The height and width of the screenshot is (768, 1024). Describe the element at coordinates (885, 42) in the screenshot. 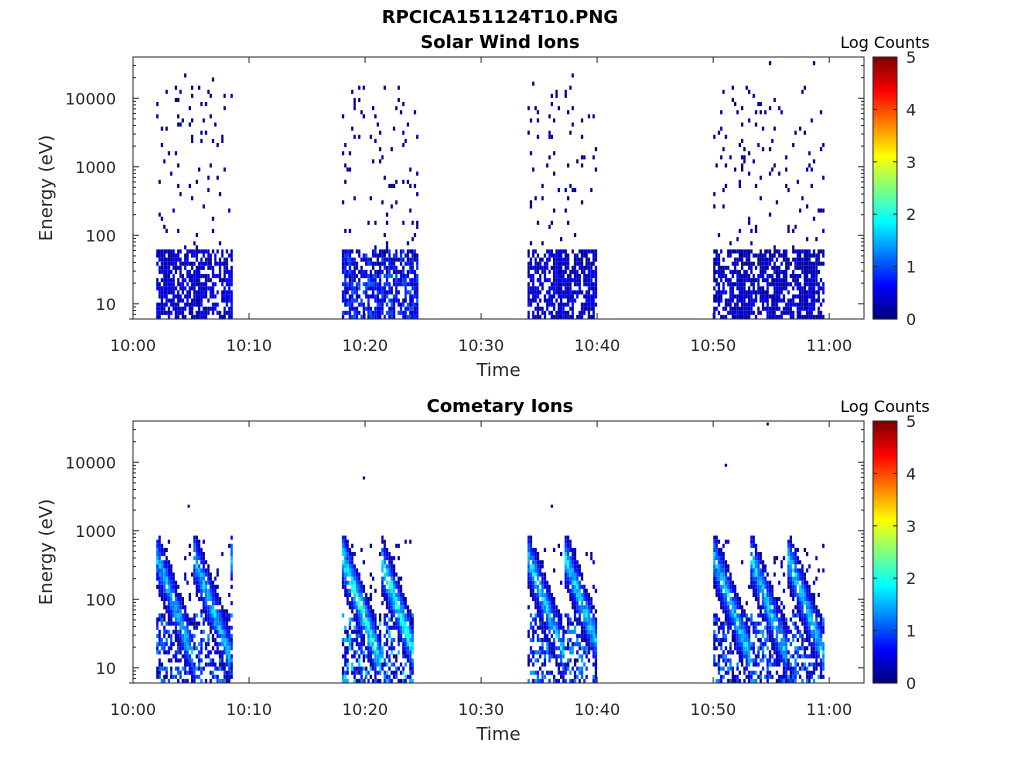

I see `colorbar-label: Log Counts` at that location.